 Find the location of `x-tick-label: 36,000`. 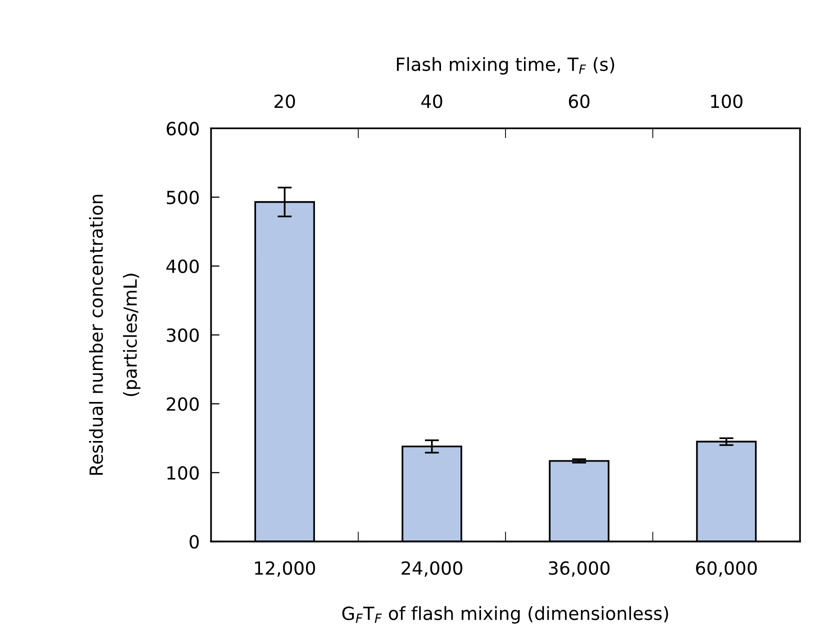

x-tick-label: 36,000 is located at coordinates (579, 569).